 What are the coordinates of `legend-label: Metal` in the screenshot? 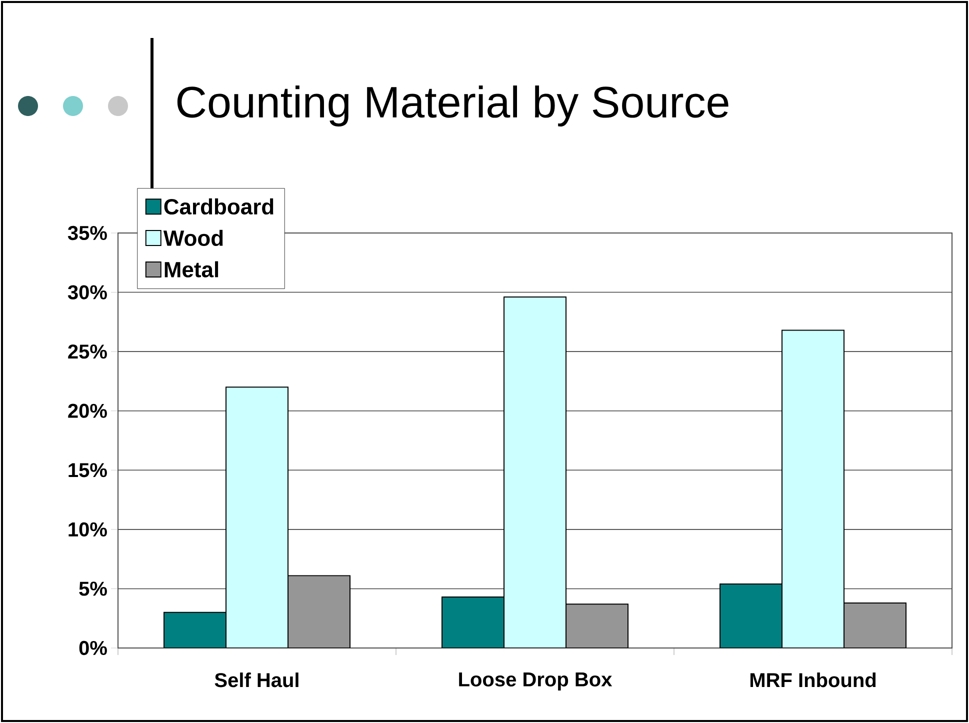 It's located at (191, 269).